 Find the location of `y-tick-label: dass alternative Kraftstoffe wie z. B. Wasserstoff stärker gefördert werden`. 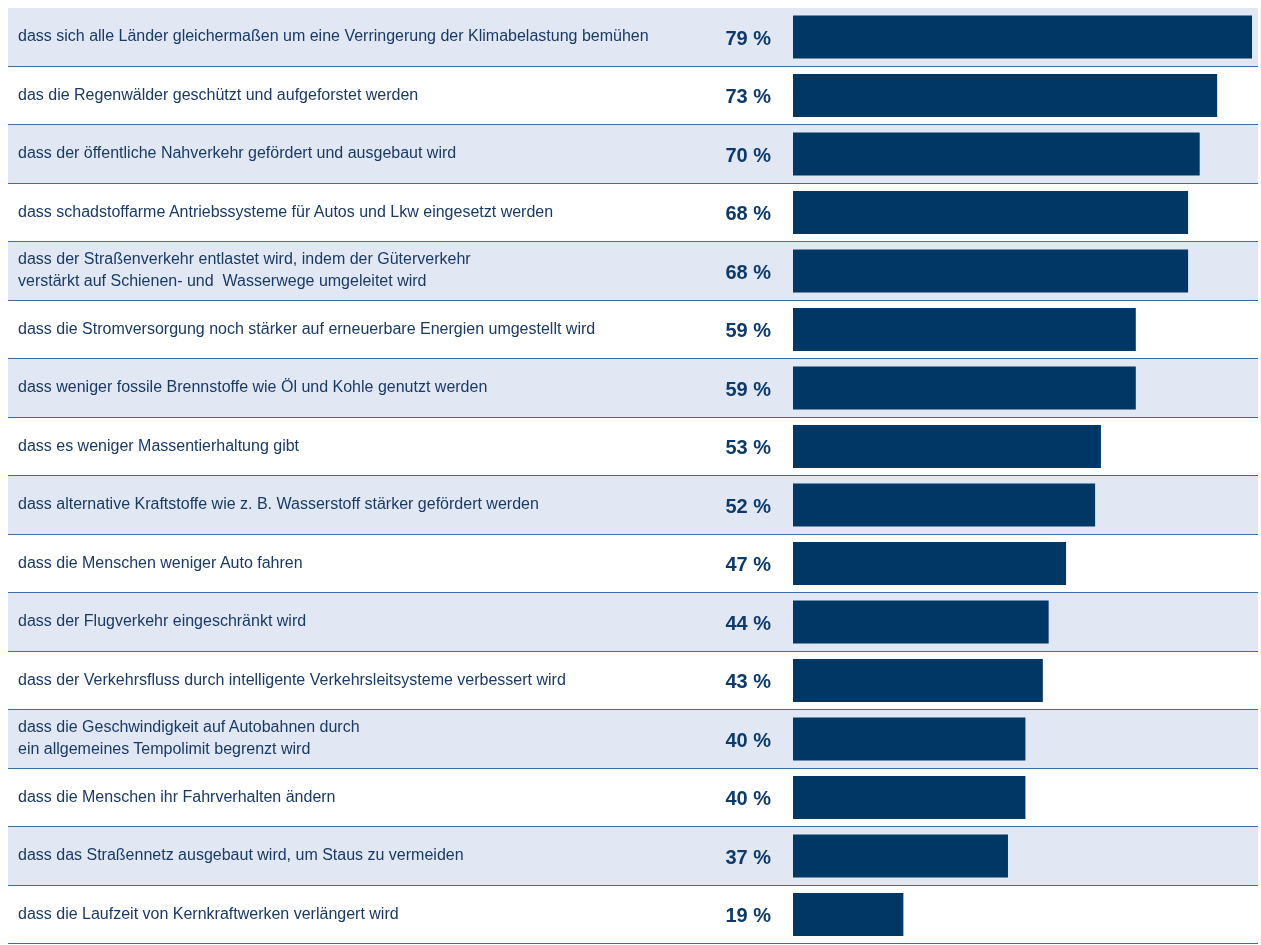

y-tick-label: dass alternative Kraftstoffe wie z. B. Wasserstoff stärker gefördert werden is located at coordinates (278, 504).